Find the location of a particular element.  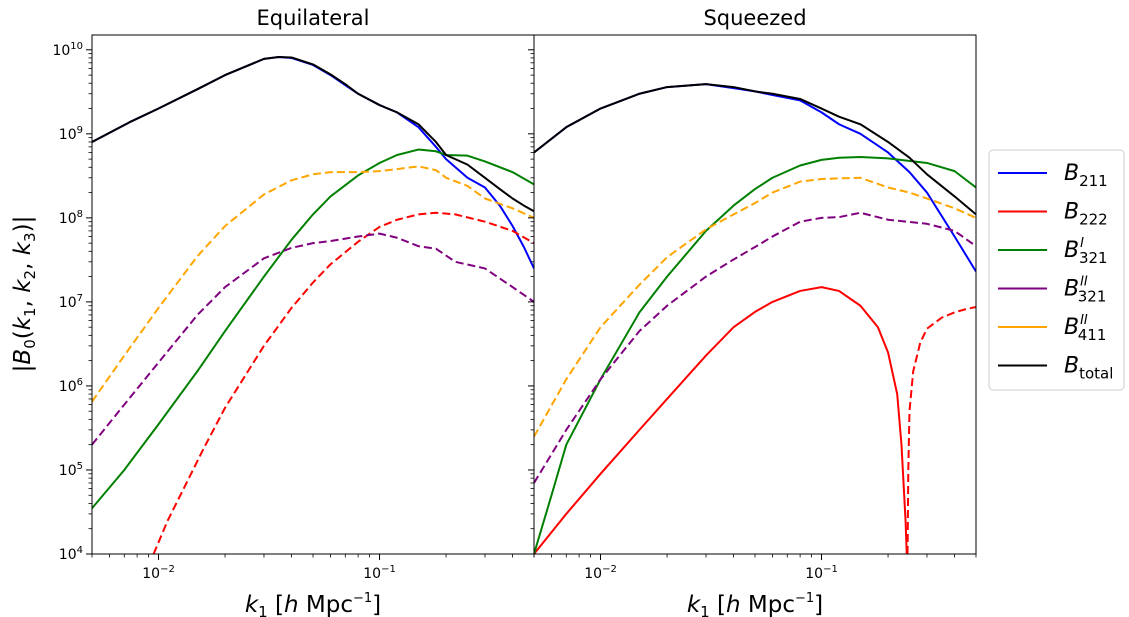

equilateral-x-ticks: 10⁻² 10⁻¹ is located at coordinates (313, 568).